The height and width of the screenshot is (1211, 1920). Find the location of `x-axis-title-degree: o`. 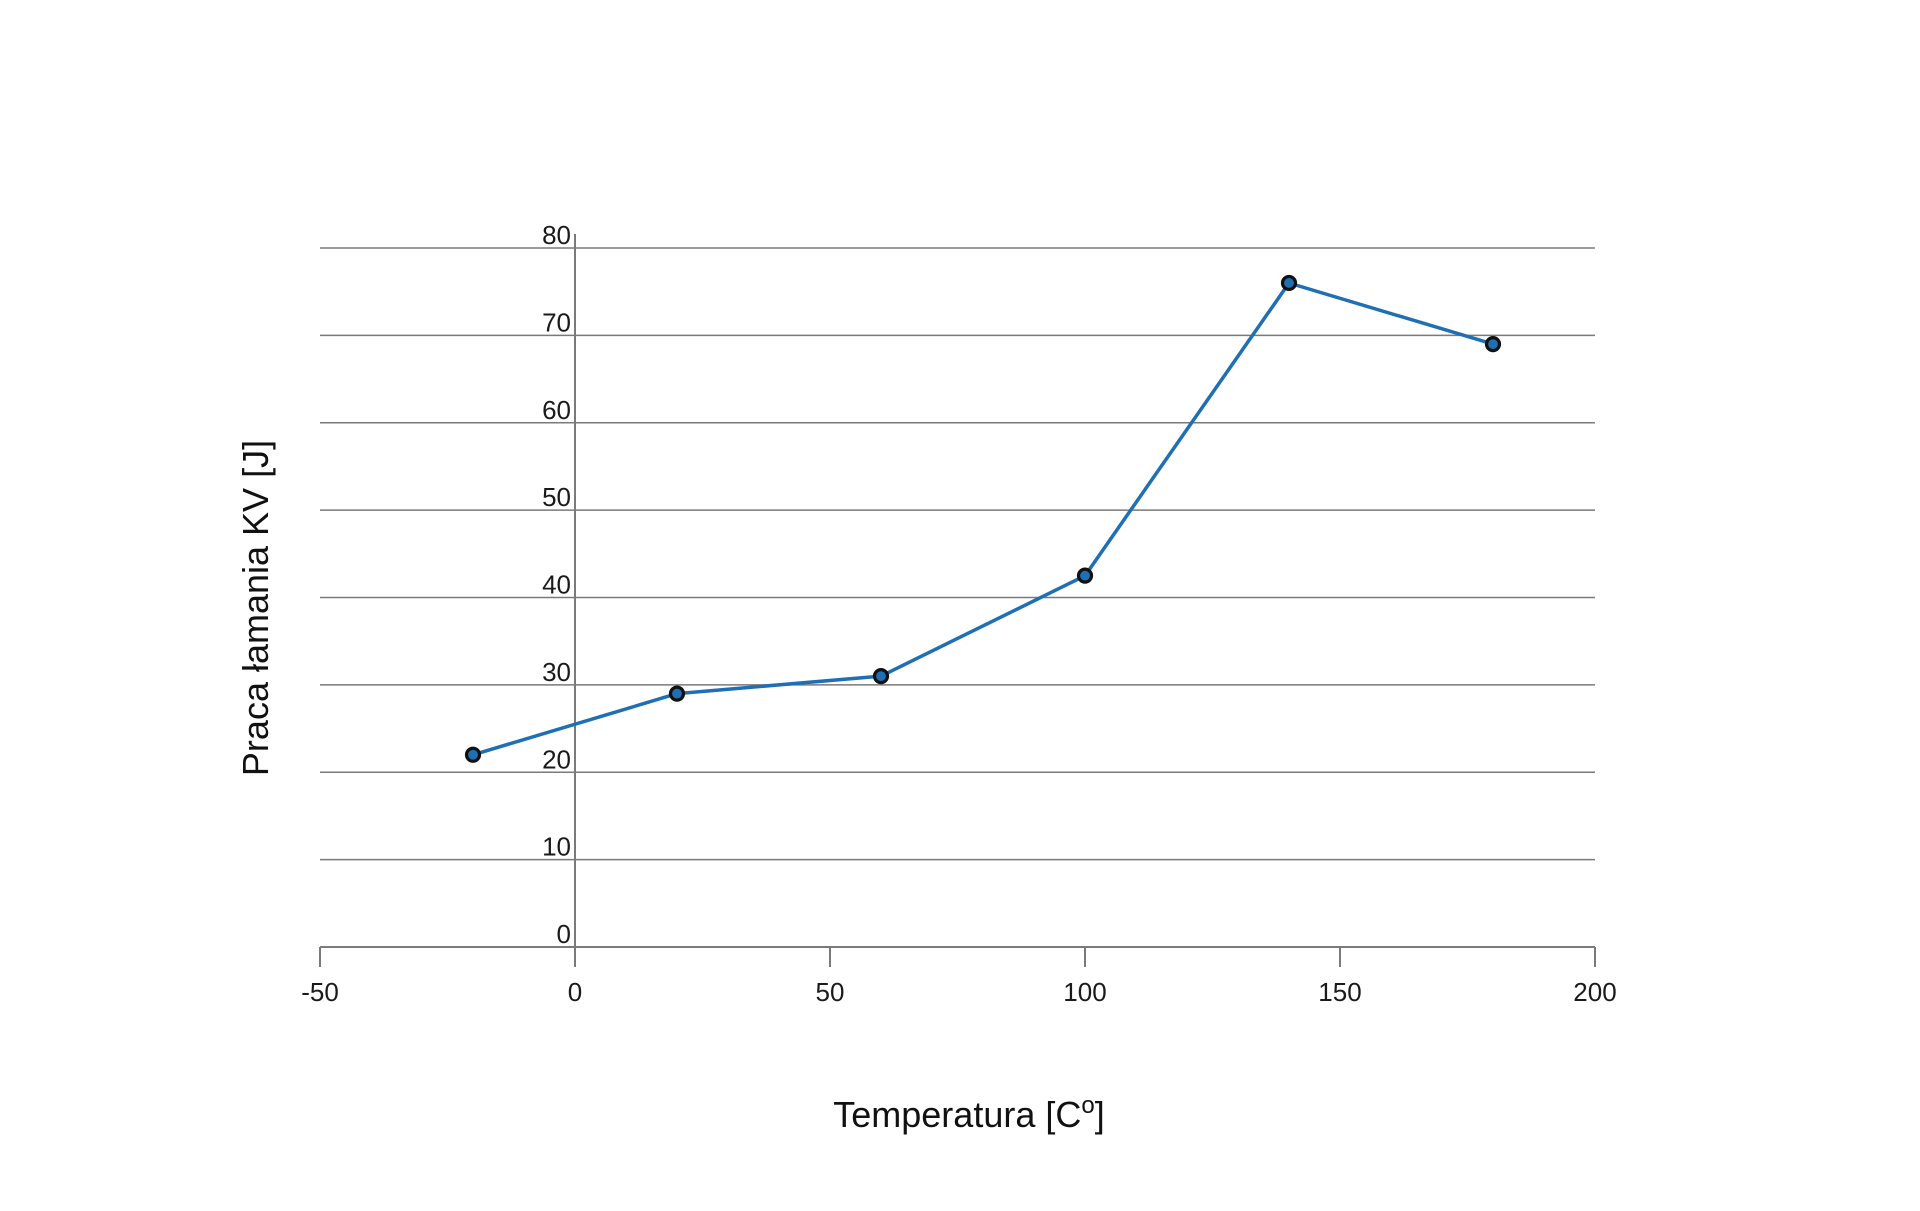

x-axis-title-degree: o is located at coordinates (1087, 1105).